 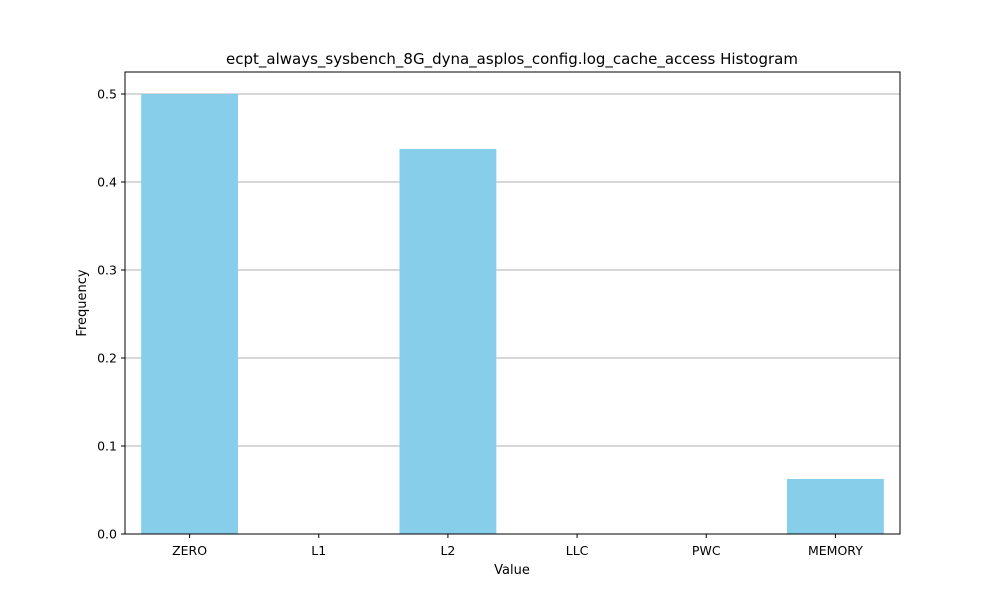 I want to click on x-tick-label: L1, so click(x=318, y=550).